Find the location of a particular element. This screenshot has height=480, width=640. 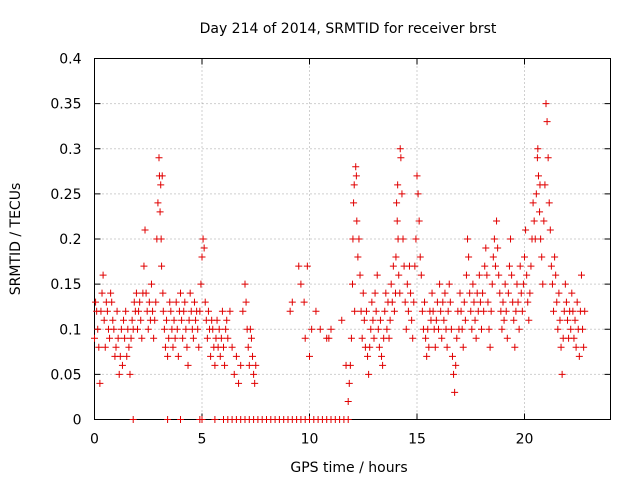

y-axis-label: SRMTID / TECUs is located at coordinates (16, 239).